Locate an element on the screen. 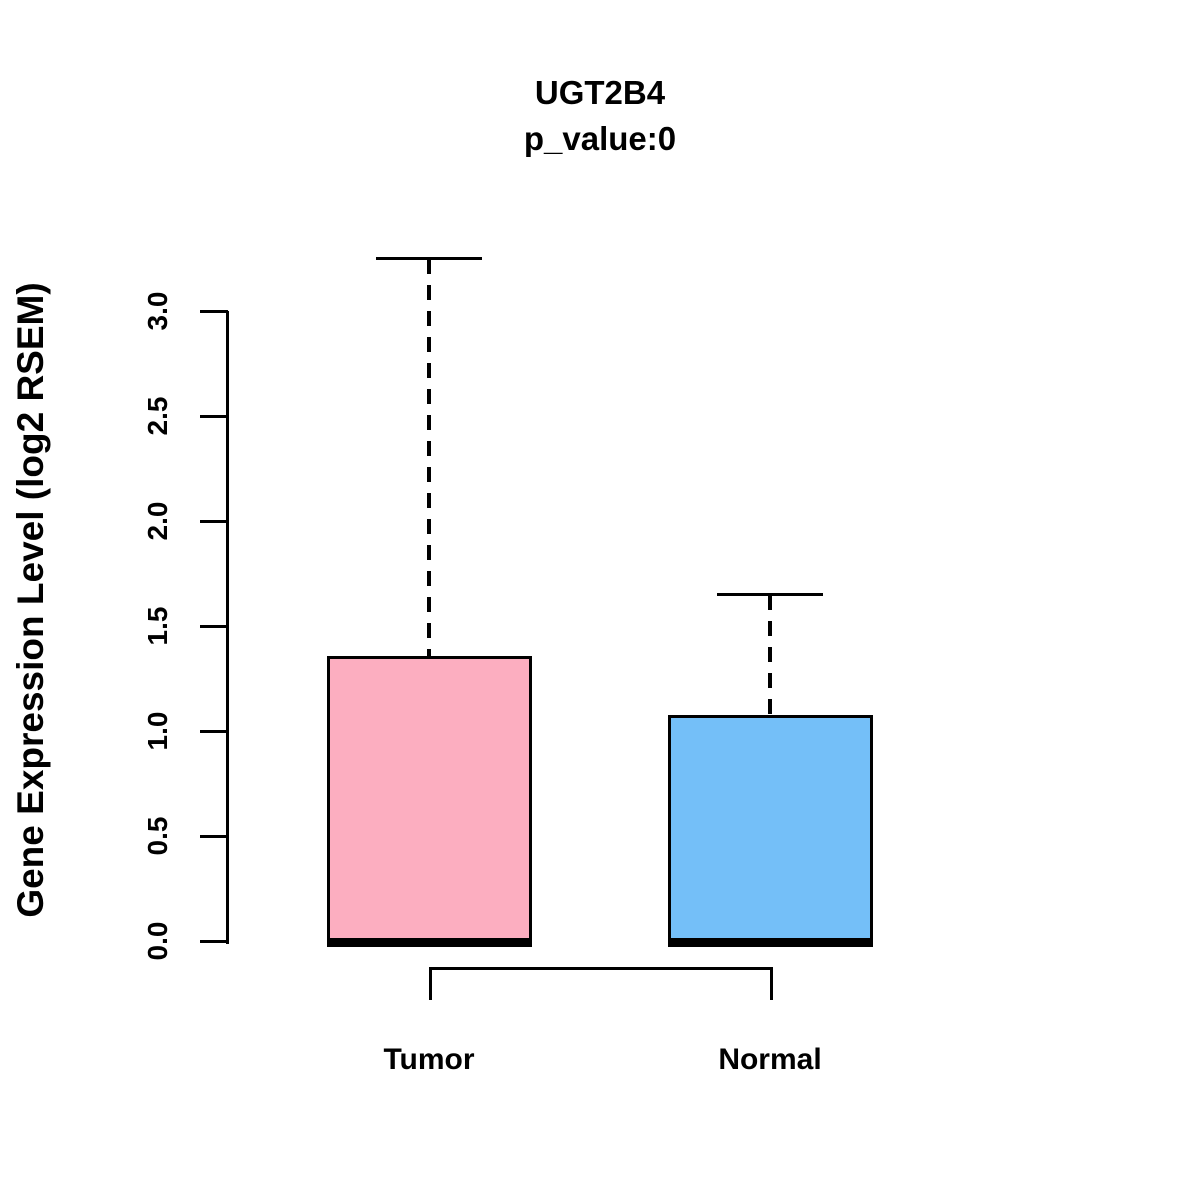 The image size is (1200, 1200). whisker-normal is located at coordinates (770, 655).